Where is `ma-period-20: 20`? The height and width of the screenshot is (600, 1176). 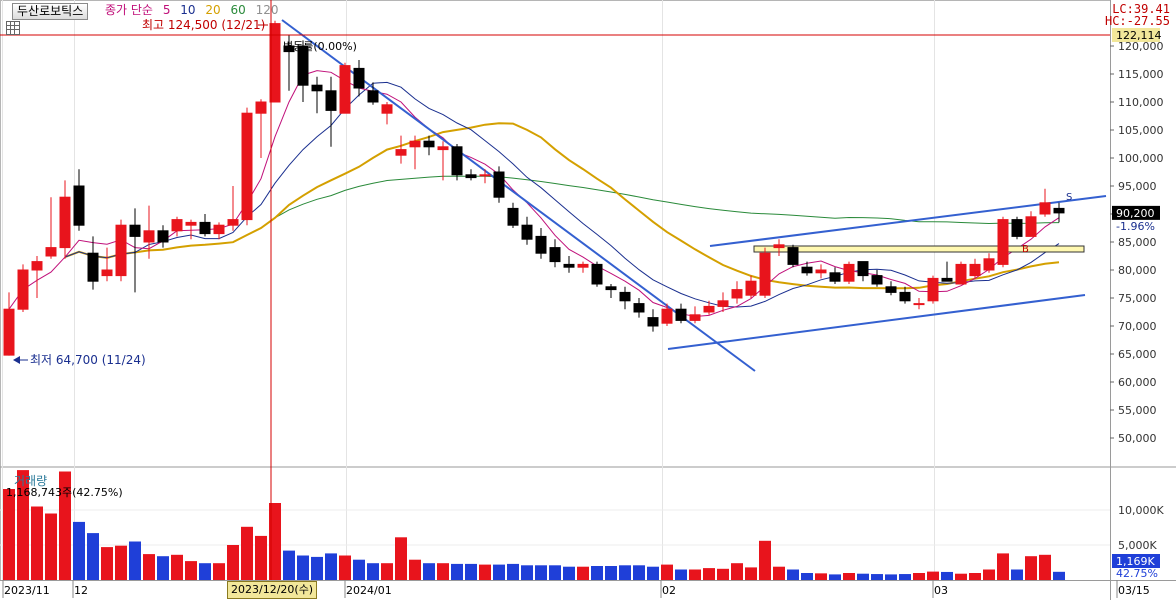 ma-period-20: 20 is located at coordinates (213, 10).